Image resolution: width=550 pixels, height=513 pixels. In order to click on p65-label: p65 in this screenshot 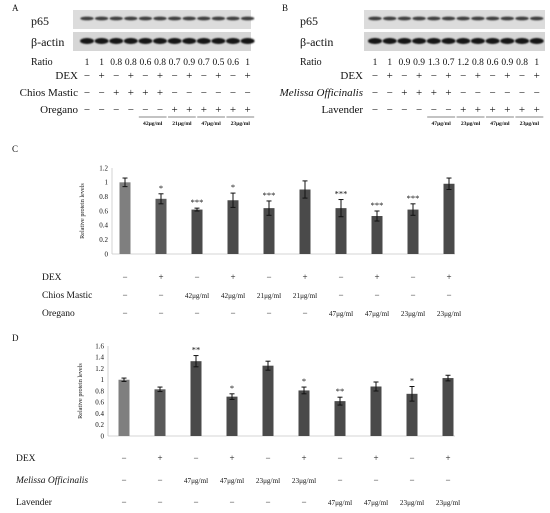, I will do `click(40, 21)`.